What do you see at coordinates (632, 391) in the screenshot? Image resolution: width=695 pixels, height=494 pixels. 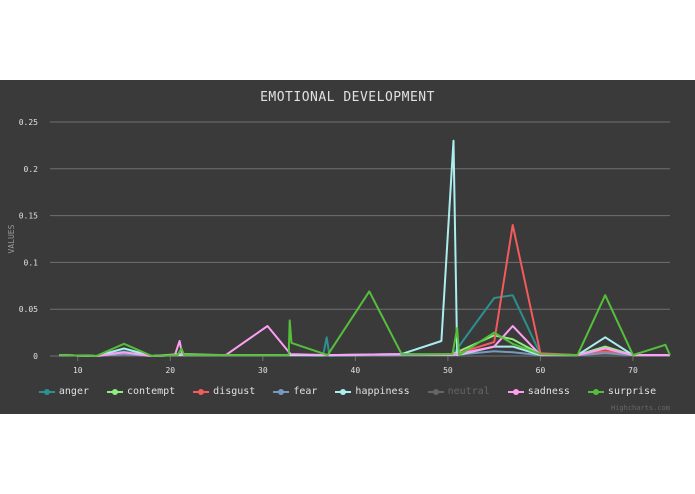 I see `legend-label: surprise` at bounding box center [632, 391].